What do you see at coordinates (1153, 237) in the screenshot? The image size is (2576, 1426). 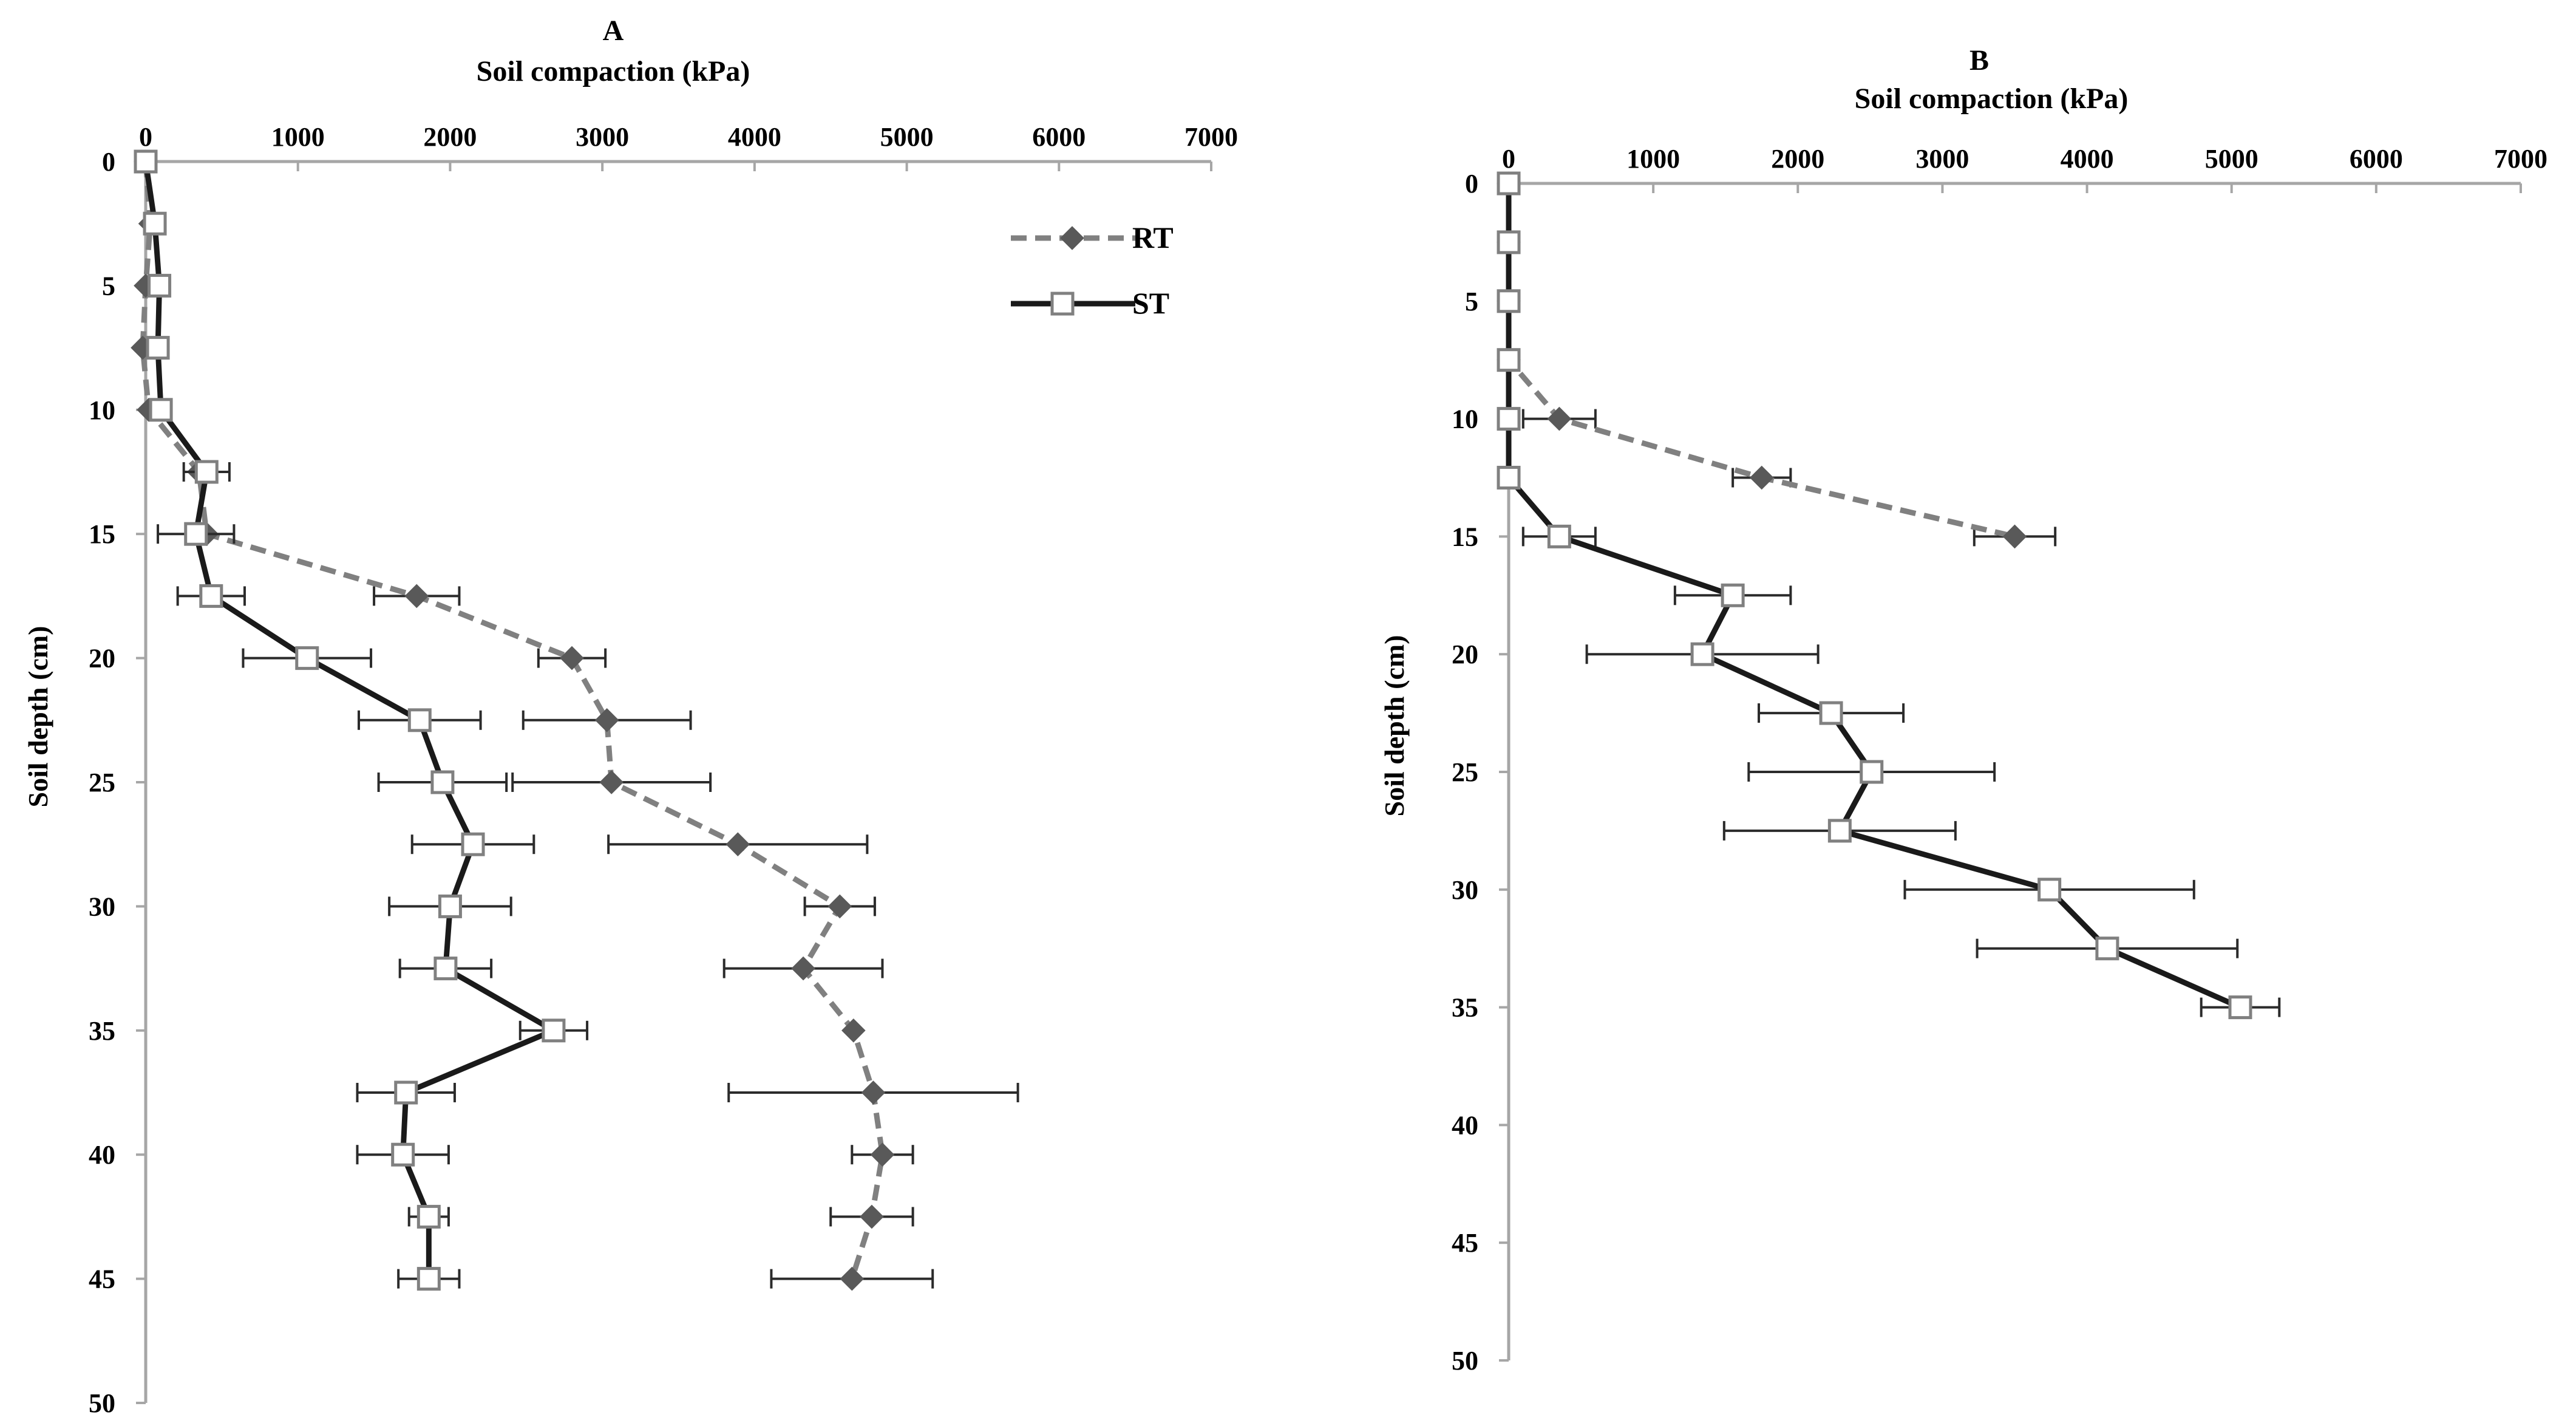 I see `legend-rt-label: RT` at bounding box center [1153, 237].